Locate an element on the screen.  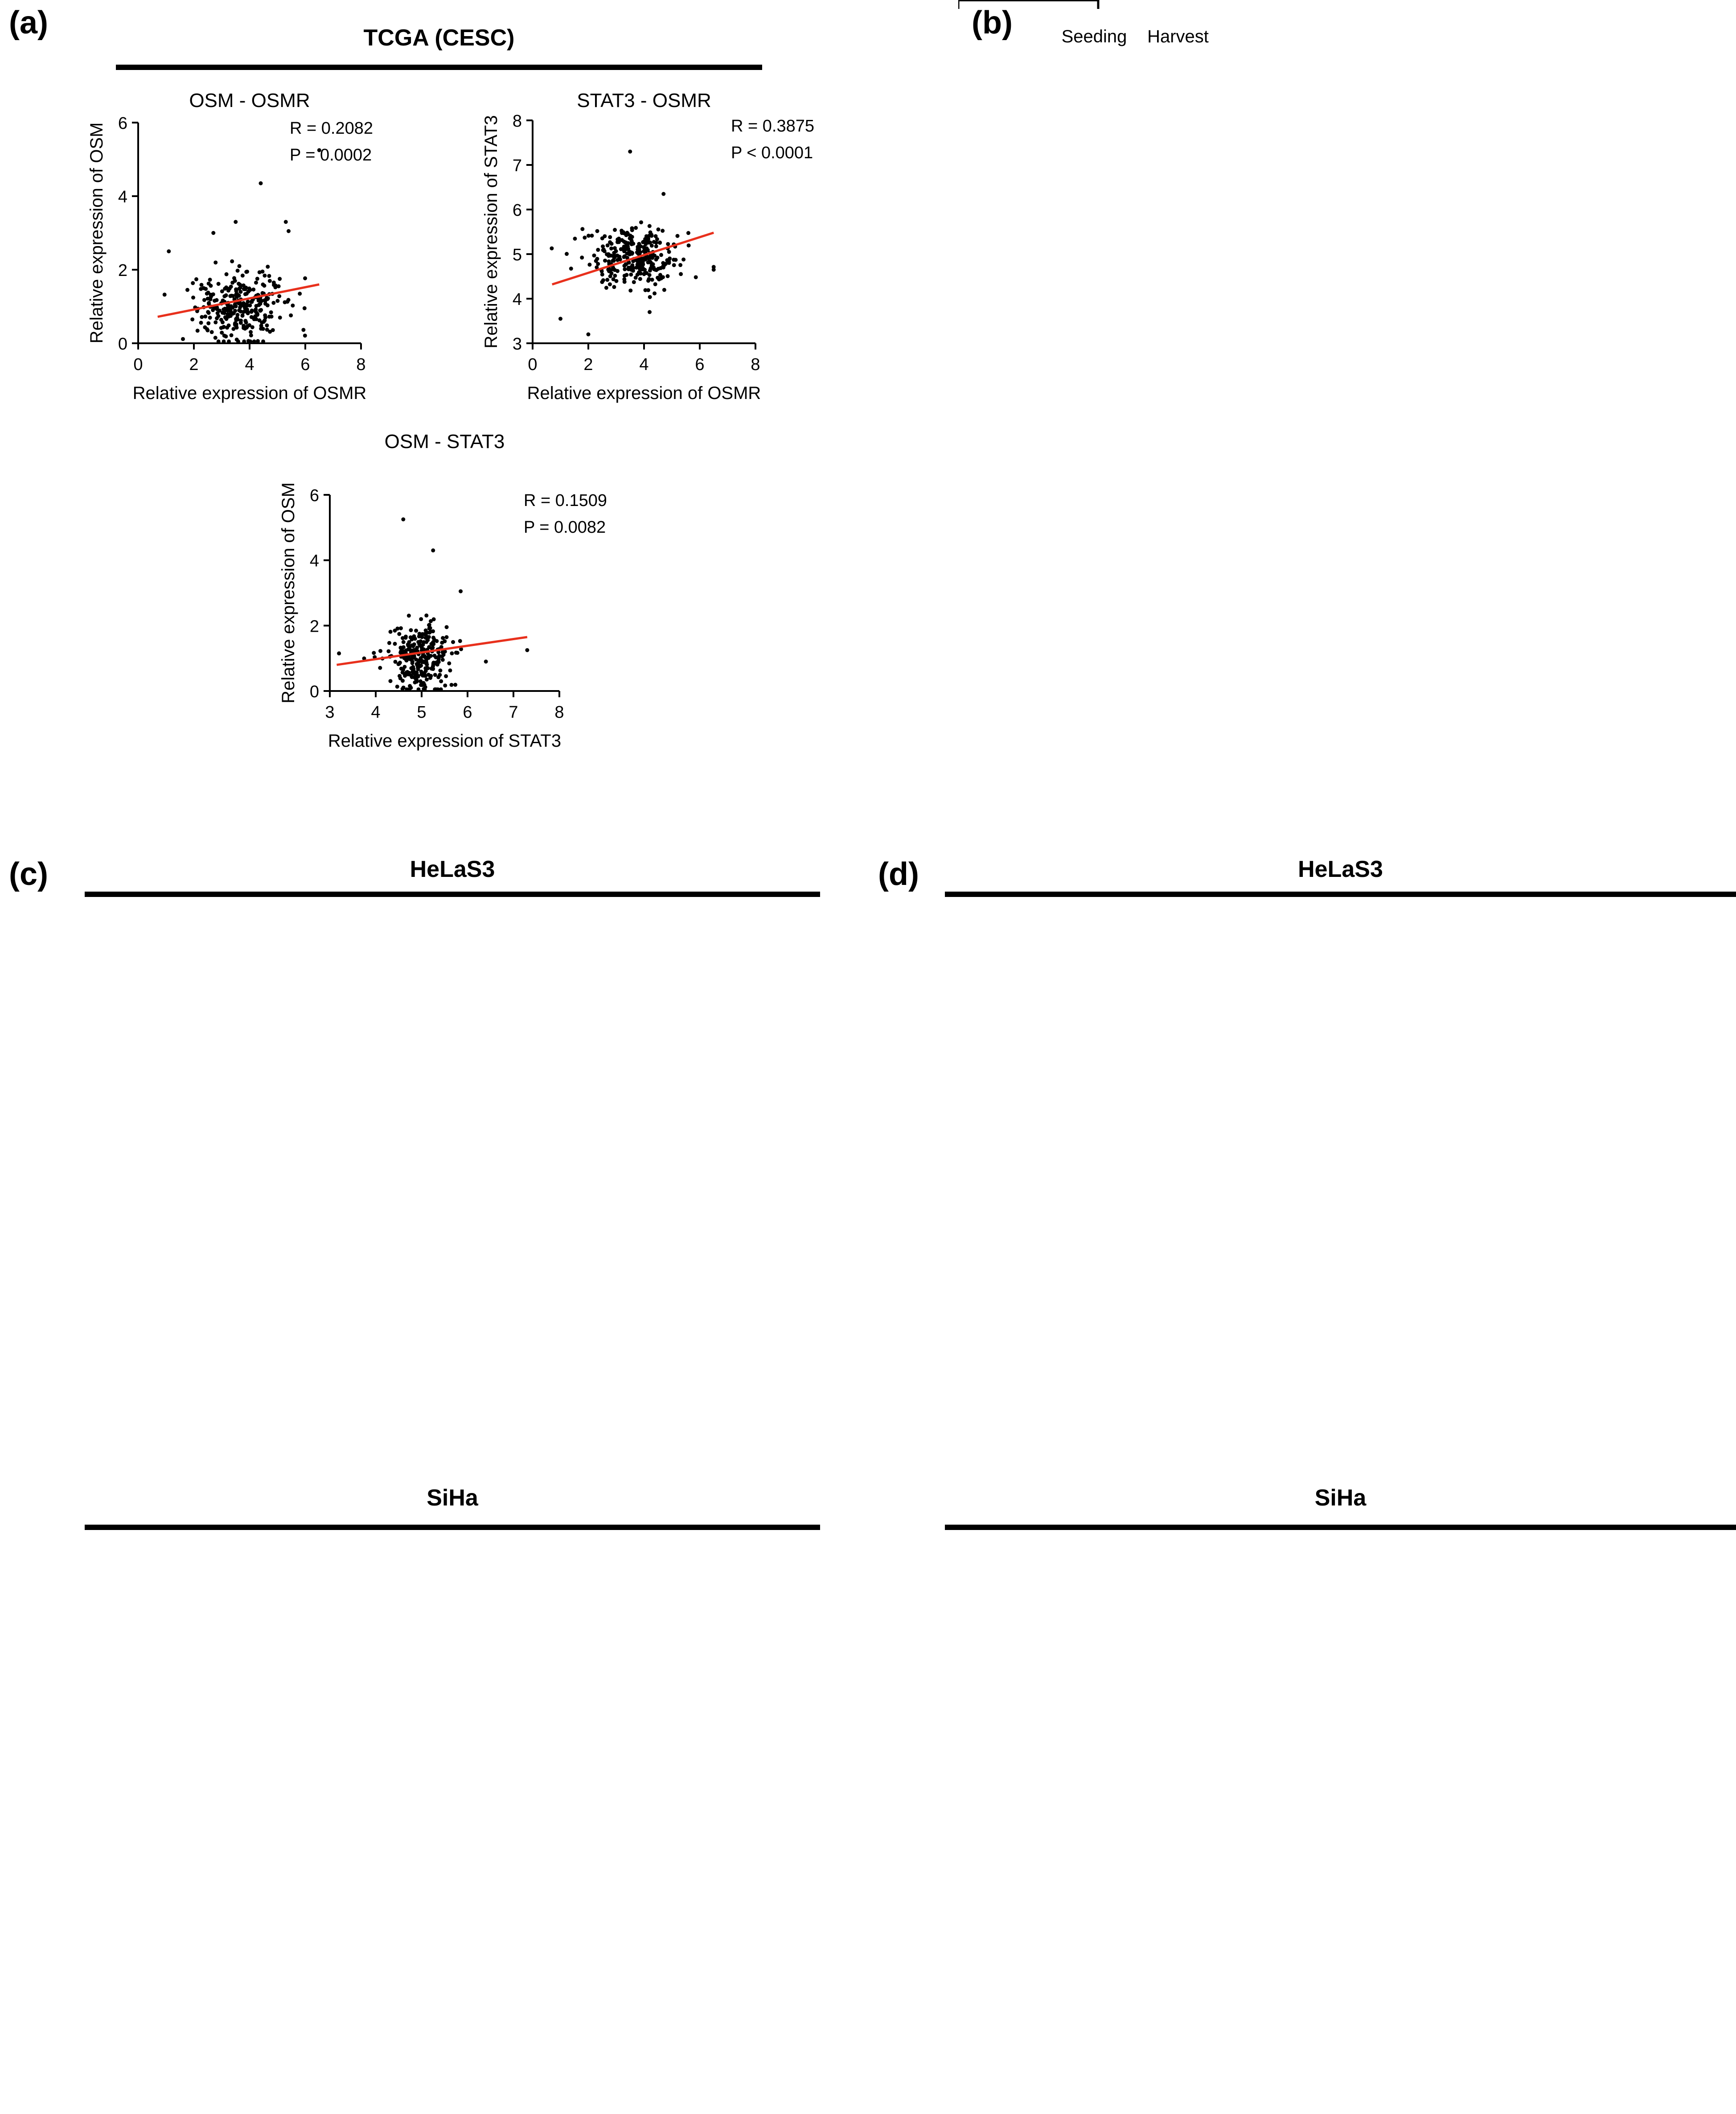
x-axis-label: Relative expression of OSMR is located at coordinates (250, 393).